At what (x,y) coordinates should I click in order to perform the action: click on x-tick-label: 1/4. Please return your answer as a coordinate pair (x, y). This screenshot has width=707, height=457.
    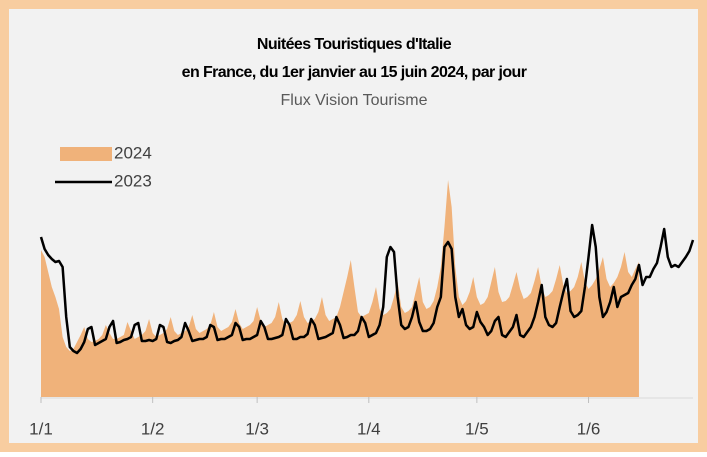
    Looking at the image, I should click on (369, 428).